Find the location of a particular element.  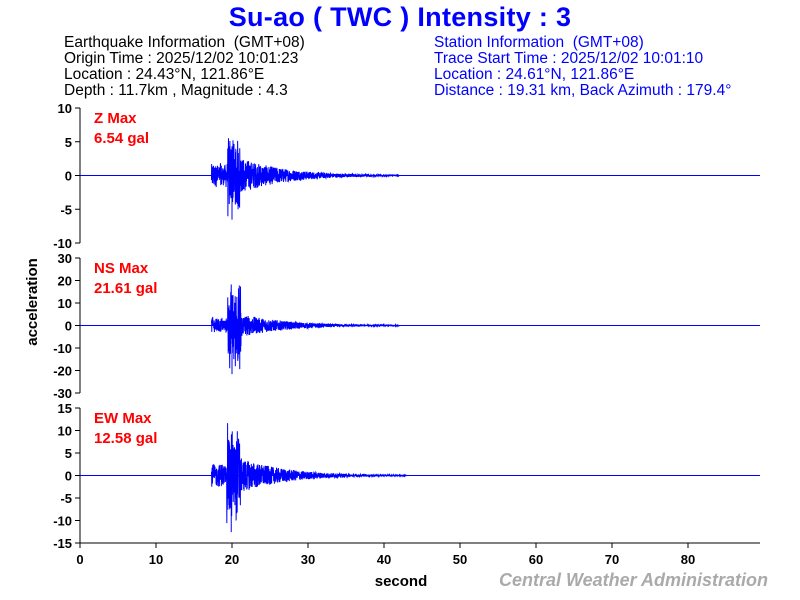

epicenter-location: Location : 24.43°N, 121.86°E is located at coordinates (164, 74).